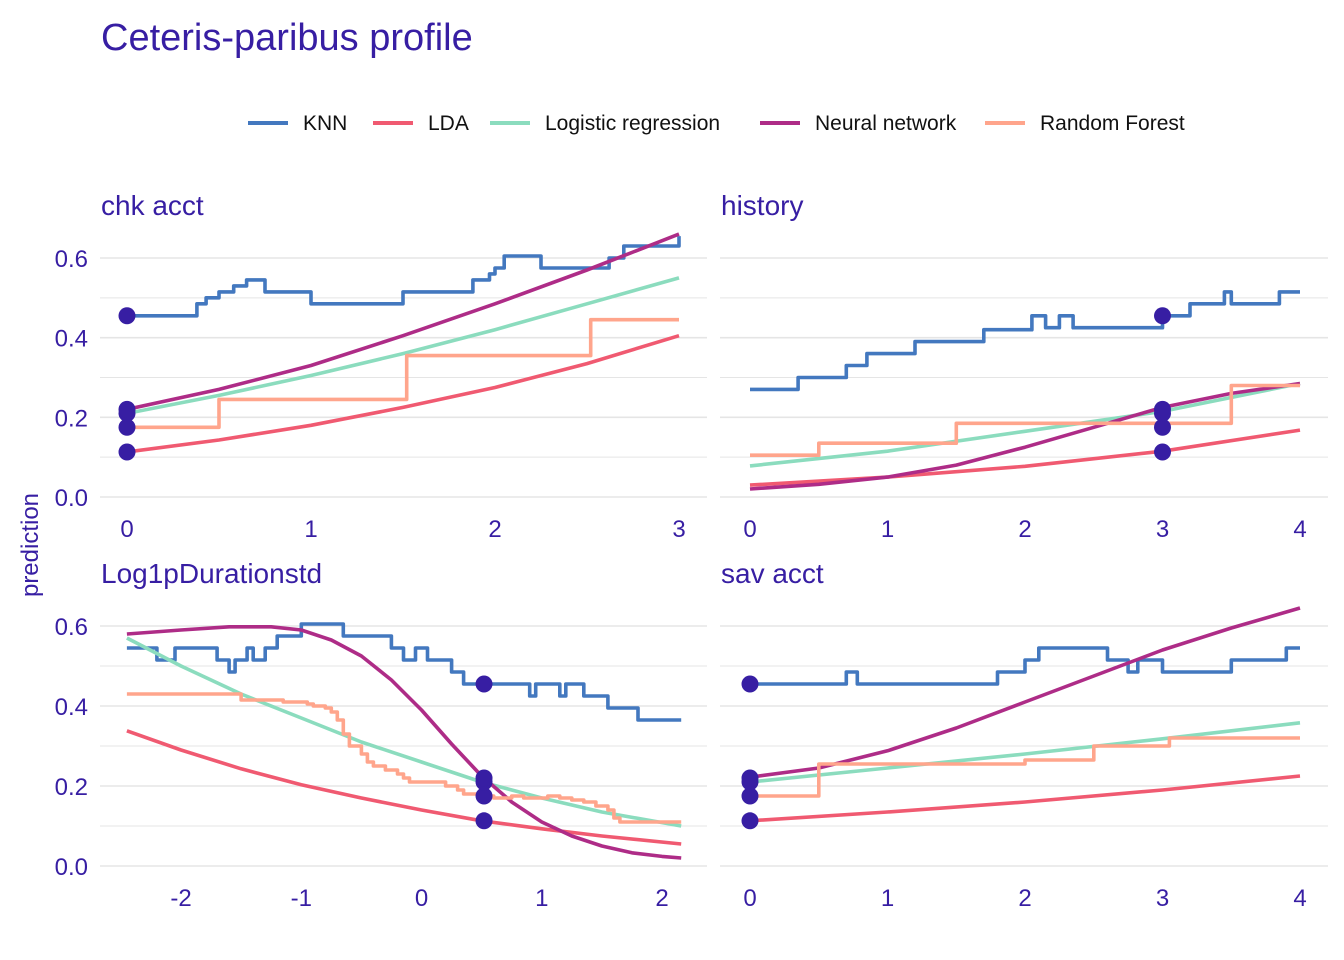  I want to click on legend-item-random-forest: Random Forest, so click(1085, 123).